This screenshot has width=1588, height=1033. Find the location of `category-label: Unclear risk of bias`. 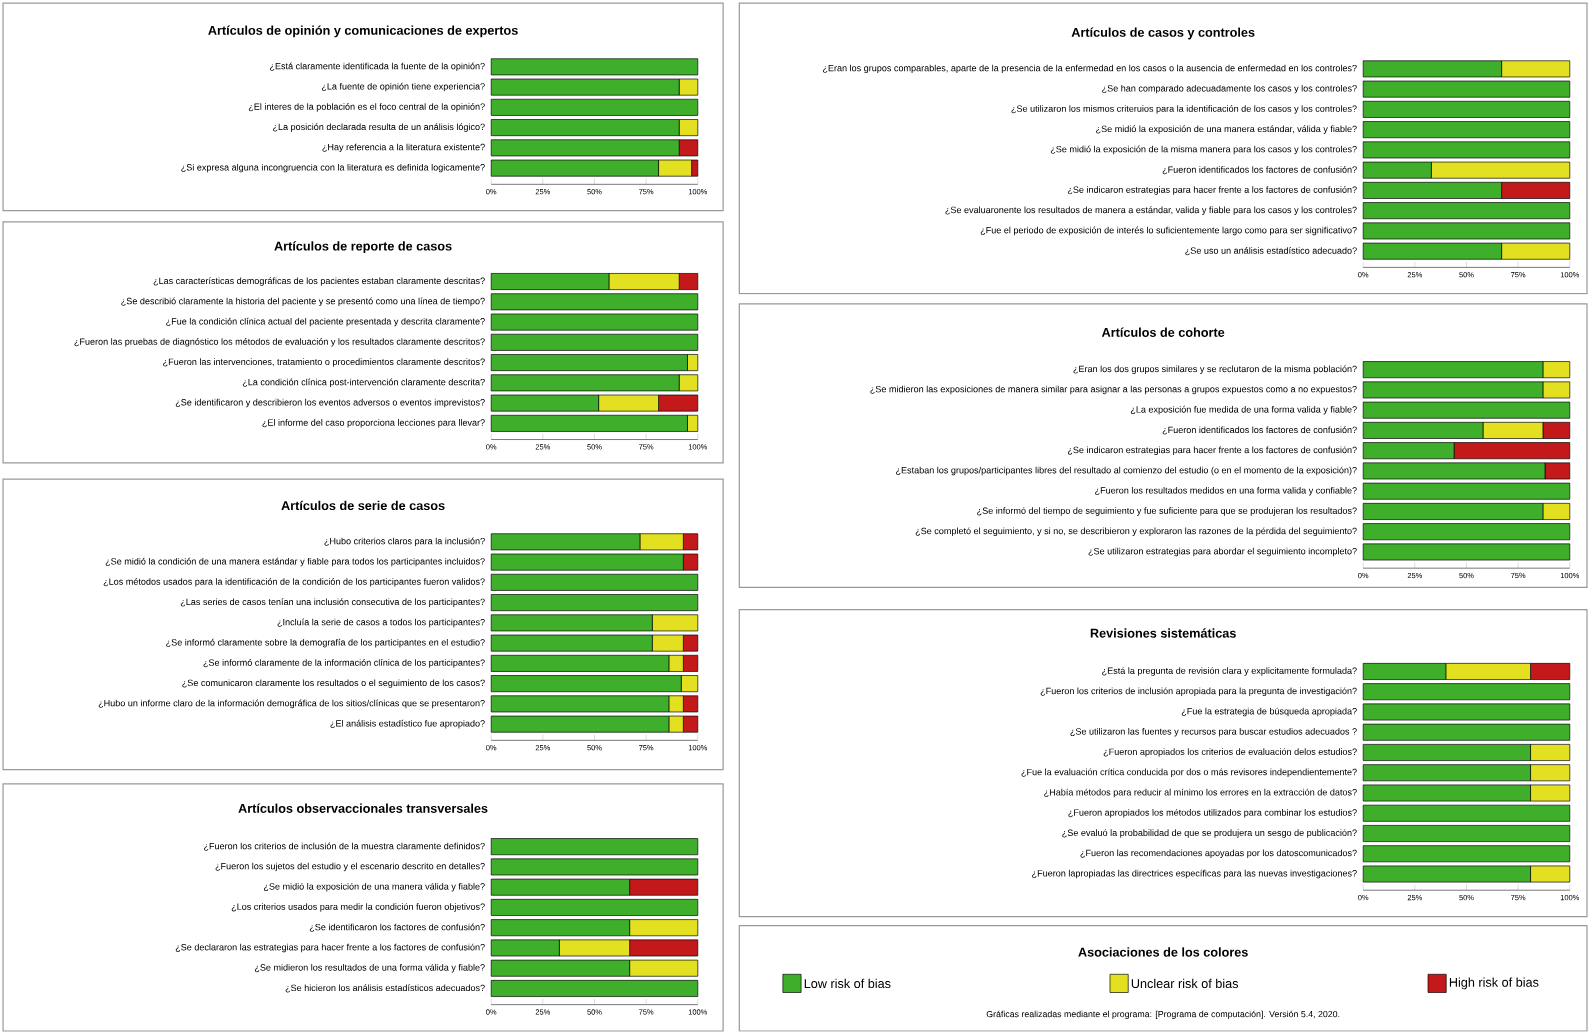

category-label: Unclear risk of bias is located at coordinates (1185, 983).